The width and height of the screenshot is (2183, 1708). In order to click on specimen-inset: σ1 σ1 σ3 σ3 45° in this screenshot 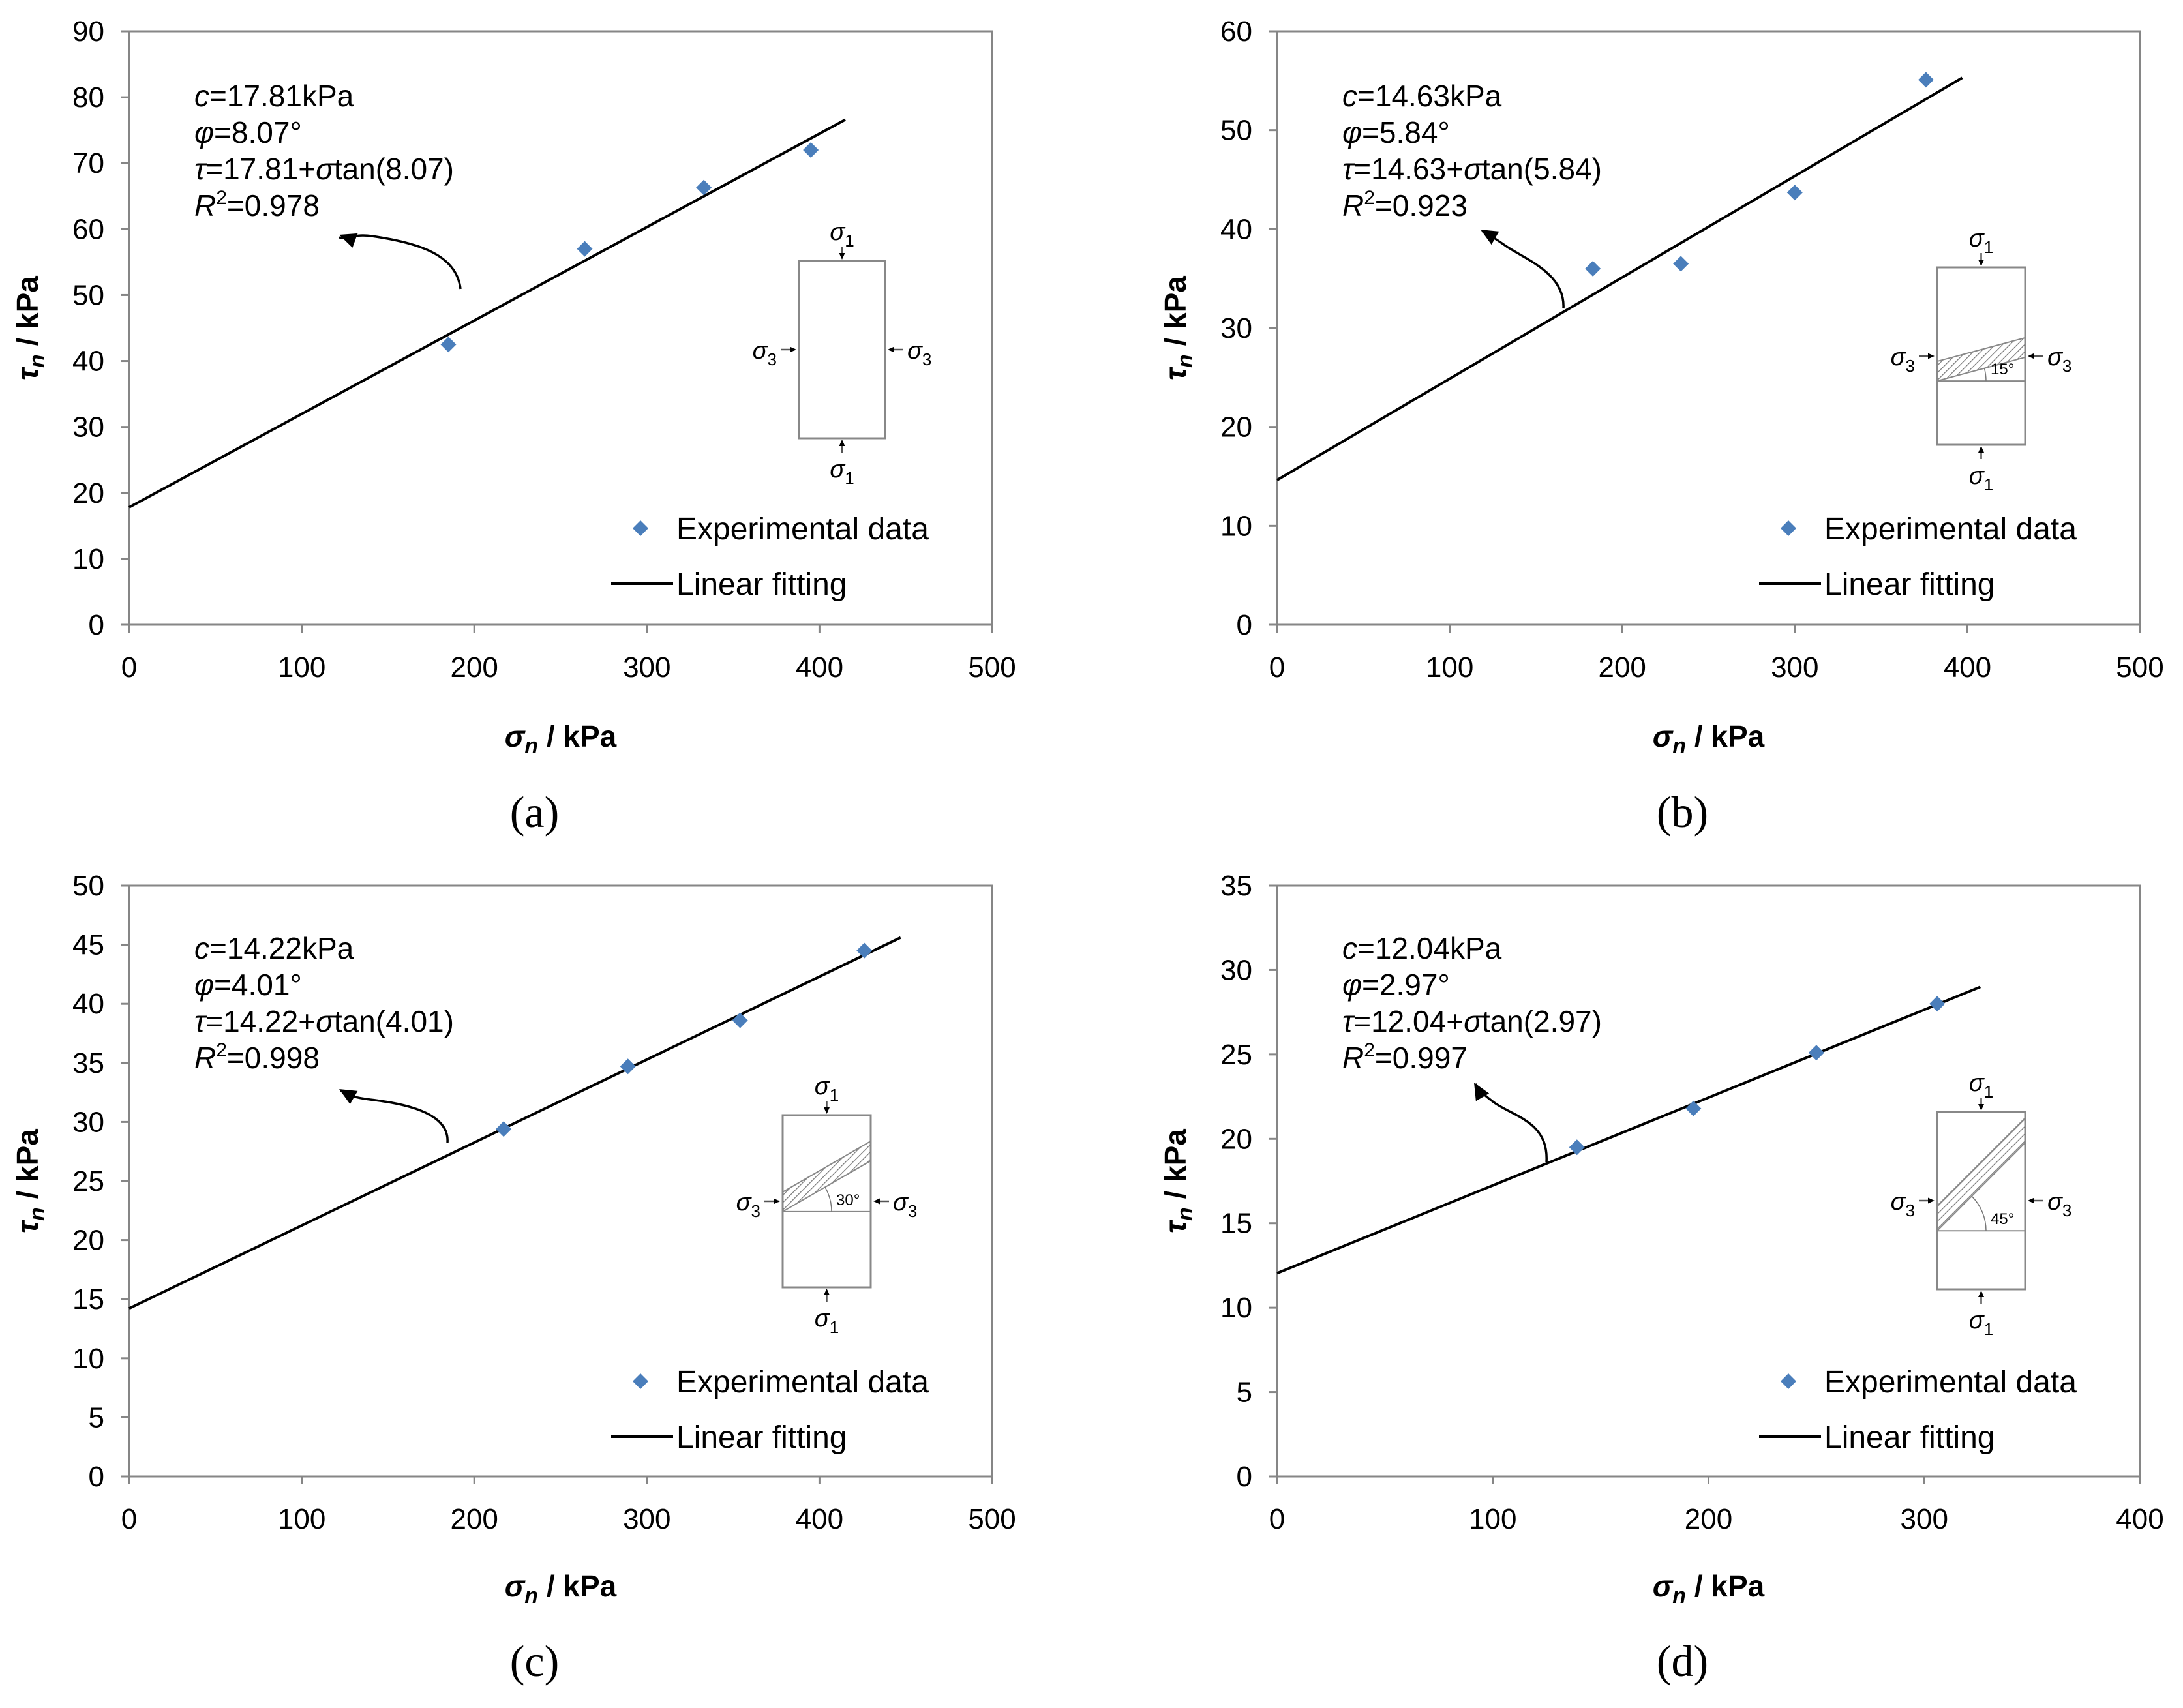, I will do `click(1981, 1204)`.